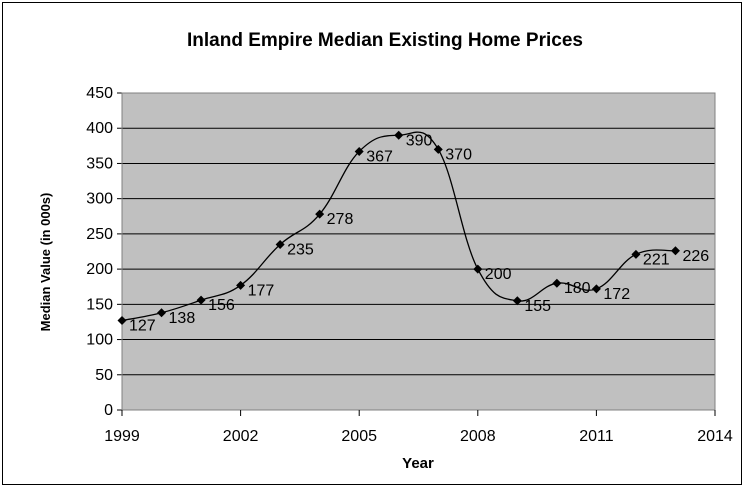 This screenshot has width=746, height=489. I want to click on data-label: 226, so click(695, 256).